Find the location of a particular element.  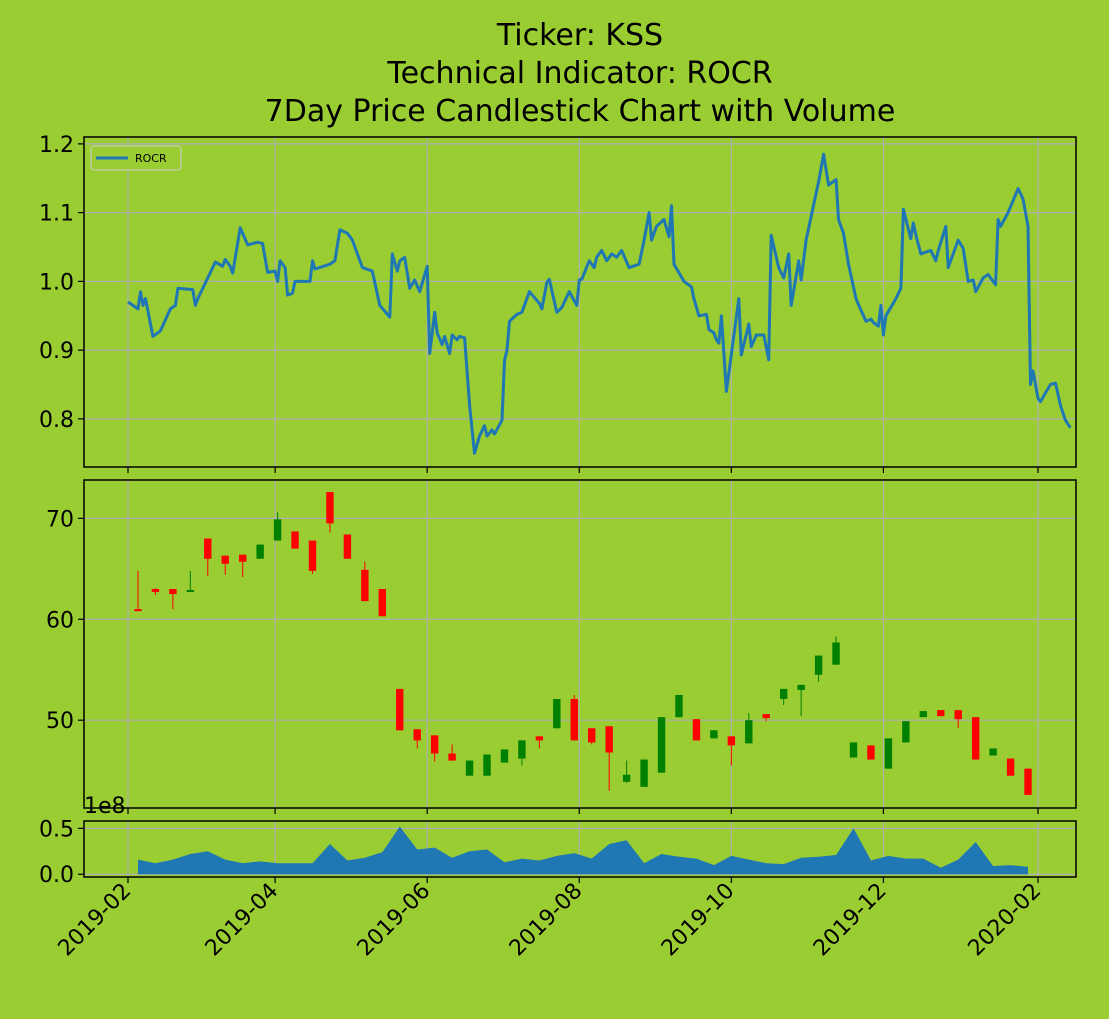

rocr-legend: ROCR is located at coordinates (136, 158).